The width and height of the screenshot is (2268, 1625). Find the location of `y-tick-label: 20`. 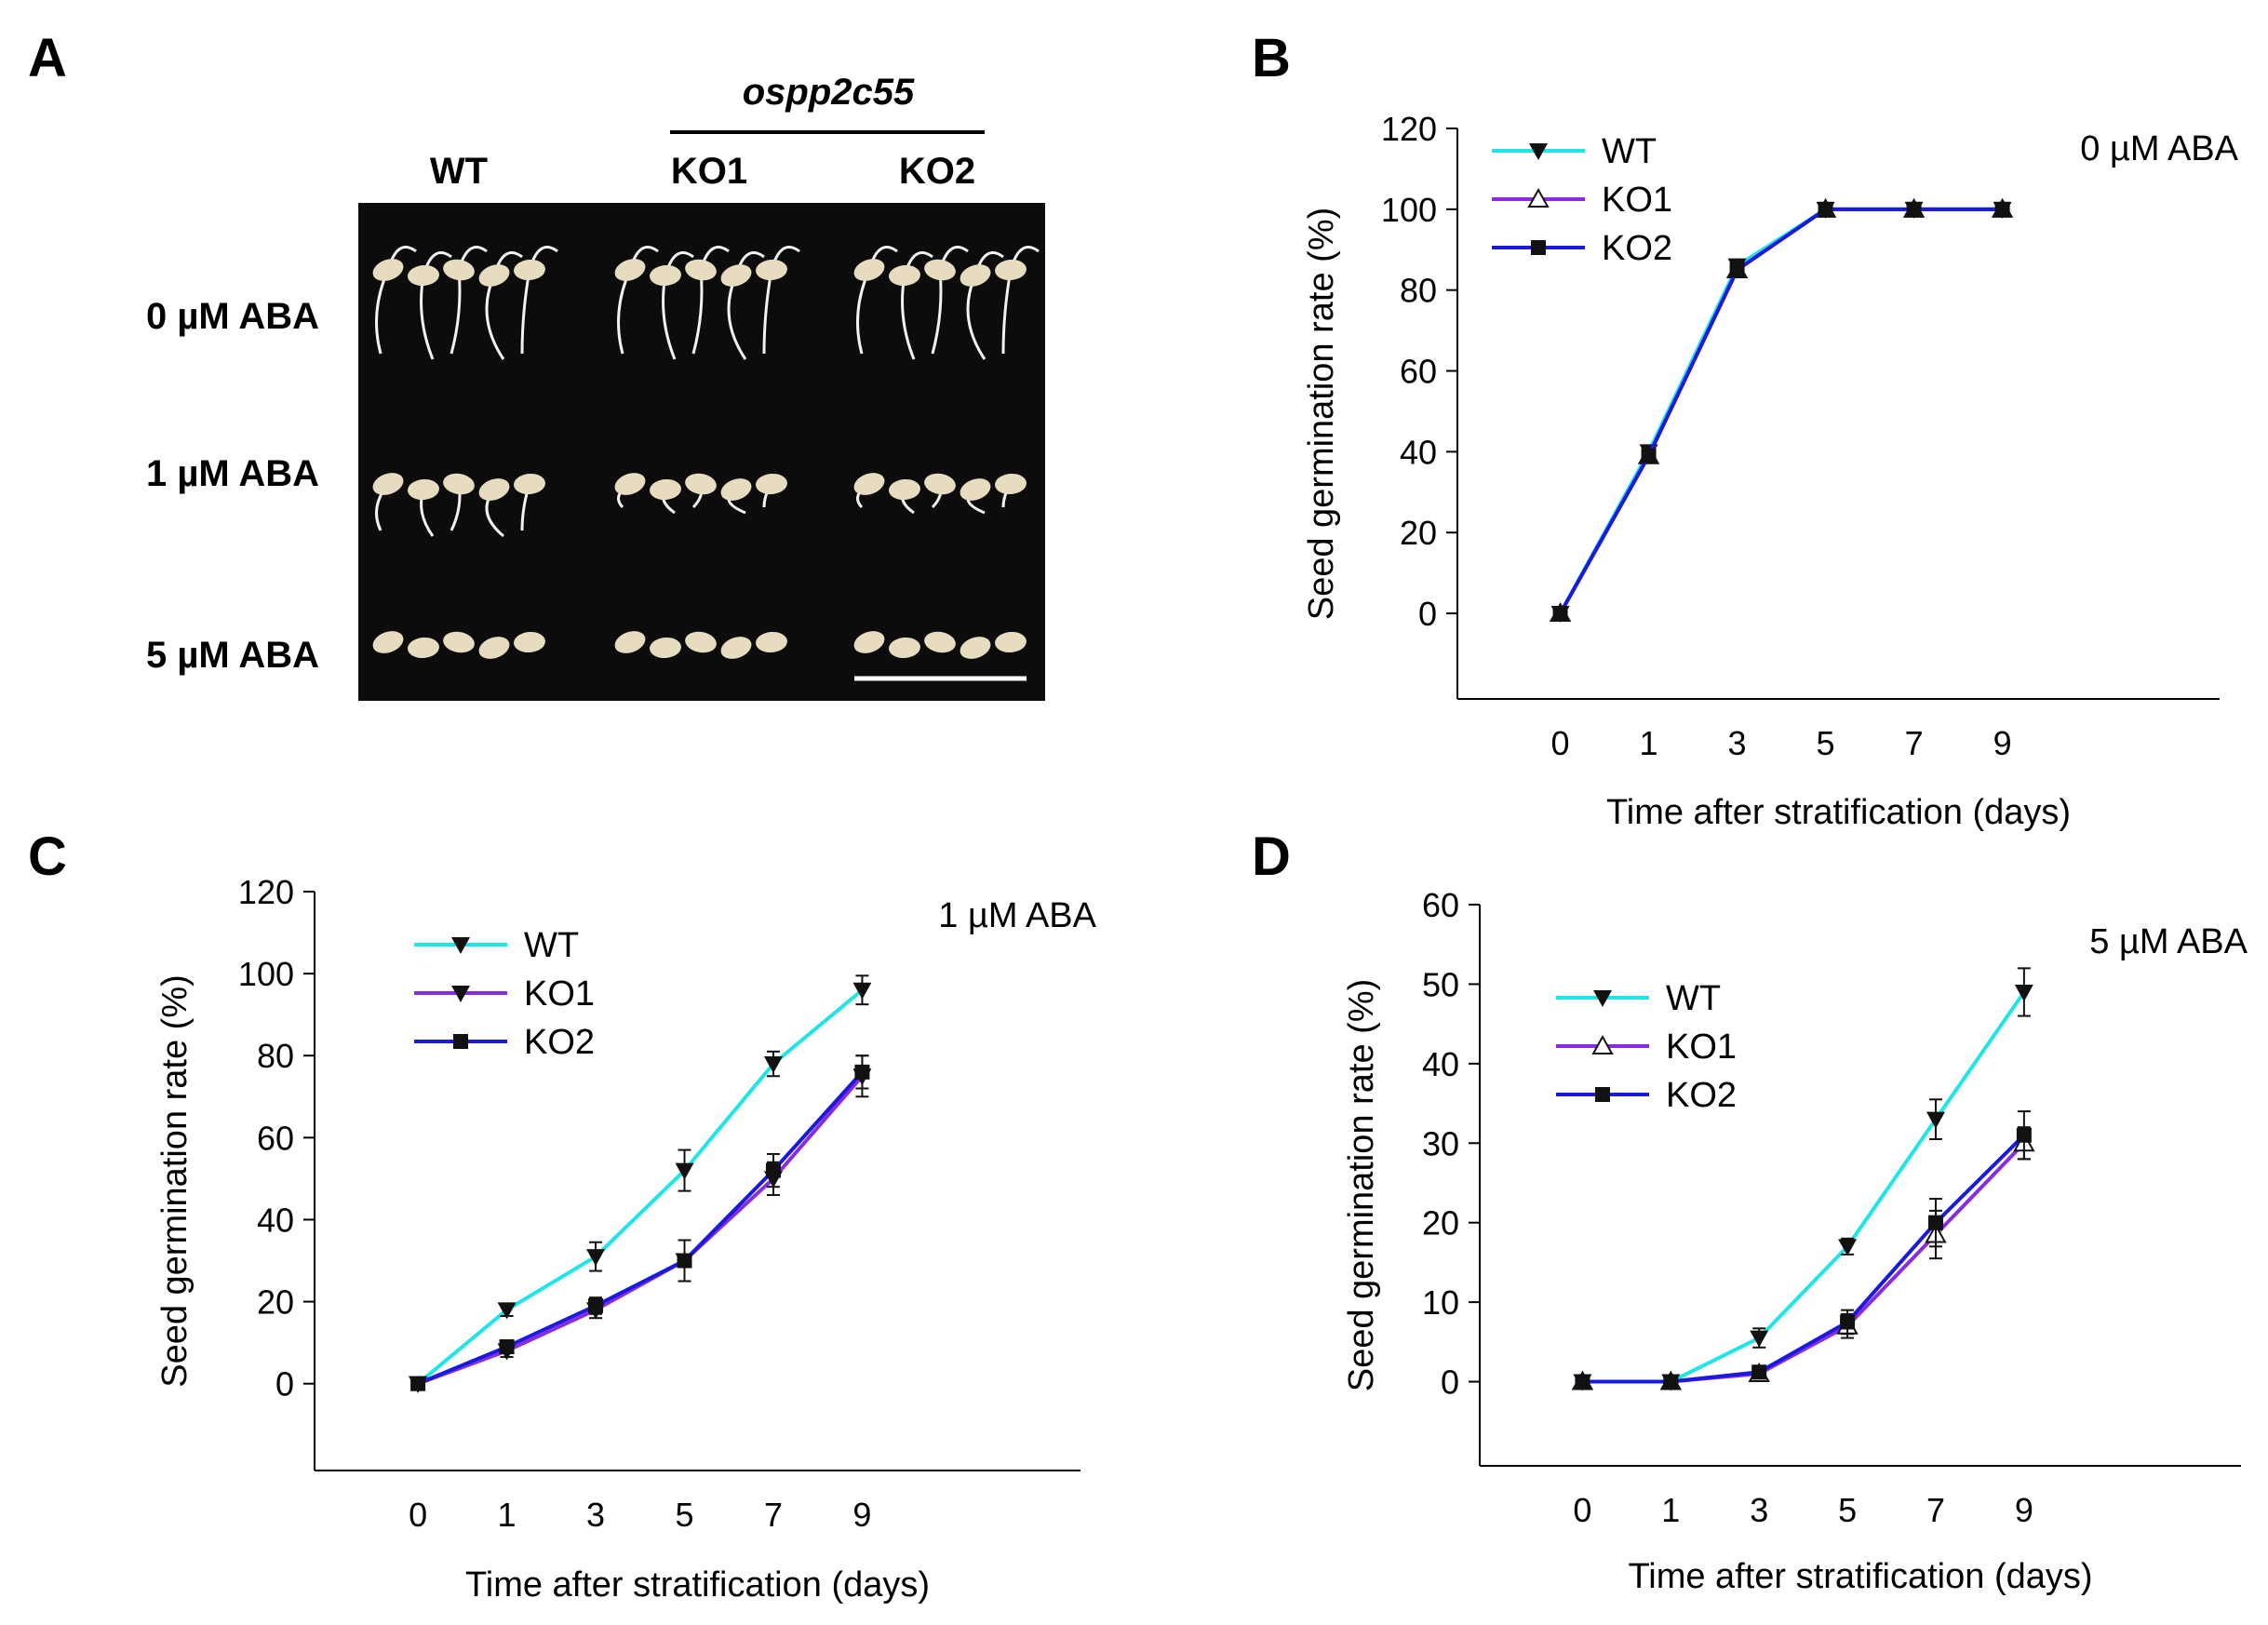

y-tick-label: 20 is located at coordinates (1440, 1223).